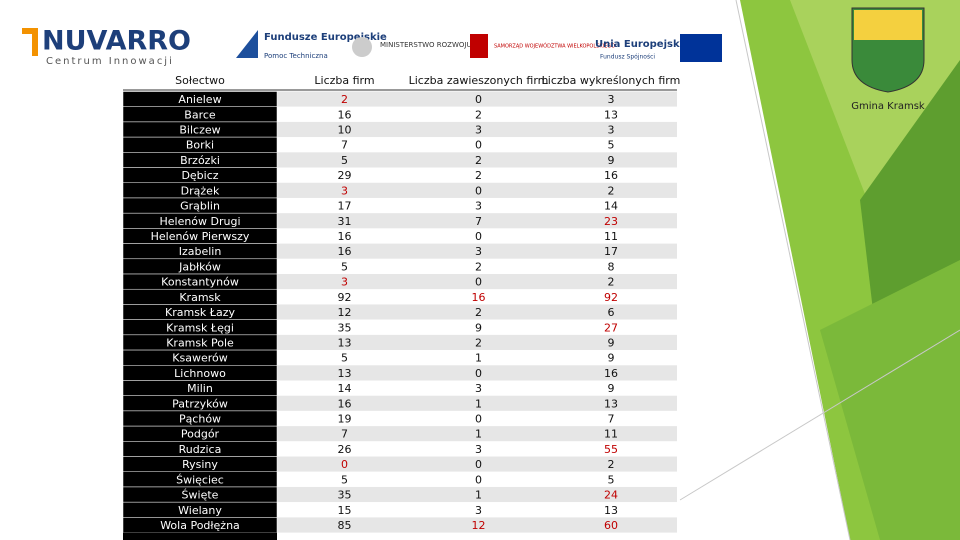 This screenshot has height=540, width=960. Describe the element at coordinates (611, 221) in the screenshot. I see `cell-value: 23` at that location.